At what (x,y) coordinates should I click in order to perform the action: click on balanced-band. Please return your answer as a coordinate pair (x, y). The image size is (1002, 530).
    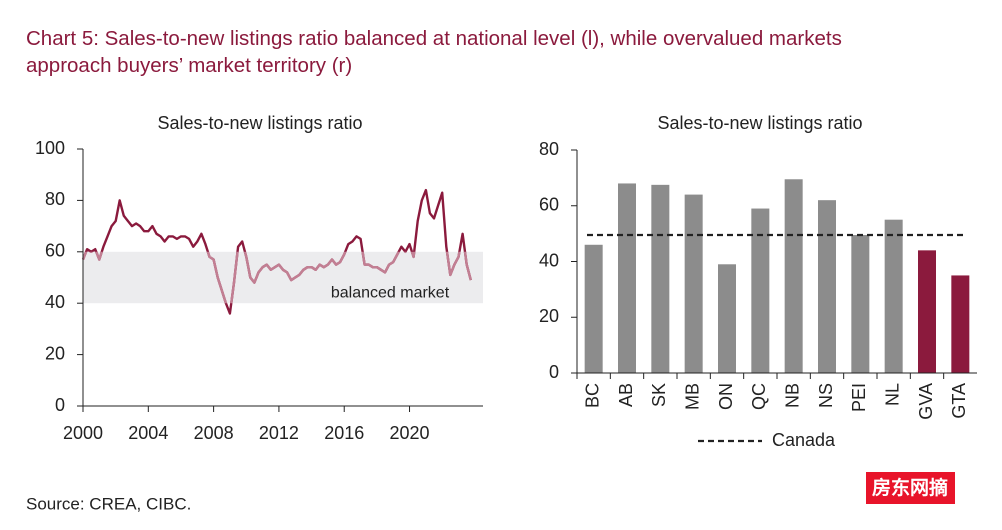
    Looking at the image, I should click on (283, 277).